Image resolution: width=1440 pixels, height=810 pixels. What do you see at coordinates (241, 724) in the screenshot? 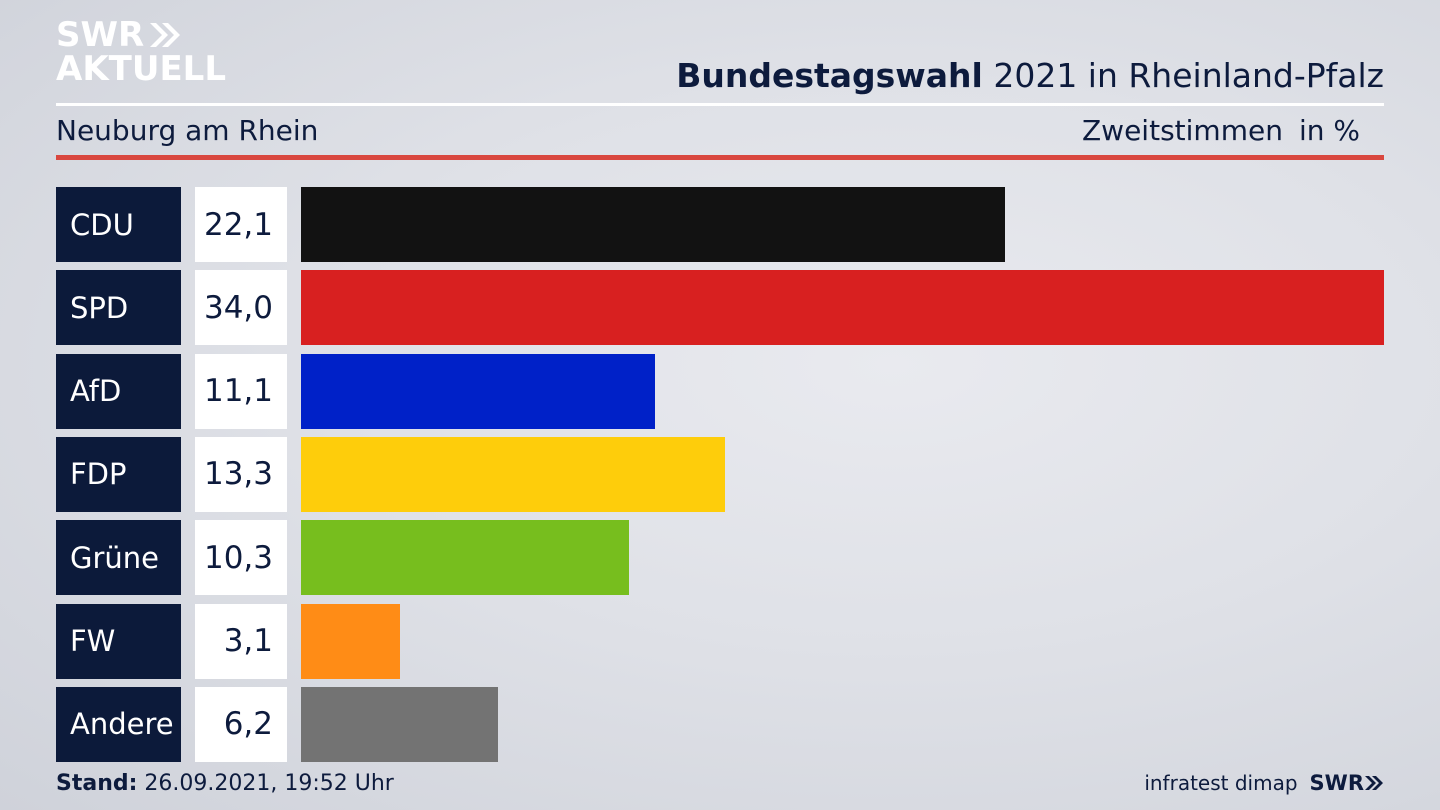
I see `value-label: 6,2` at bounding box center [241, 724].